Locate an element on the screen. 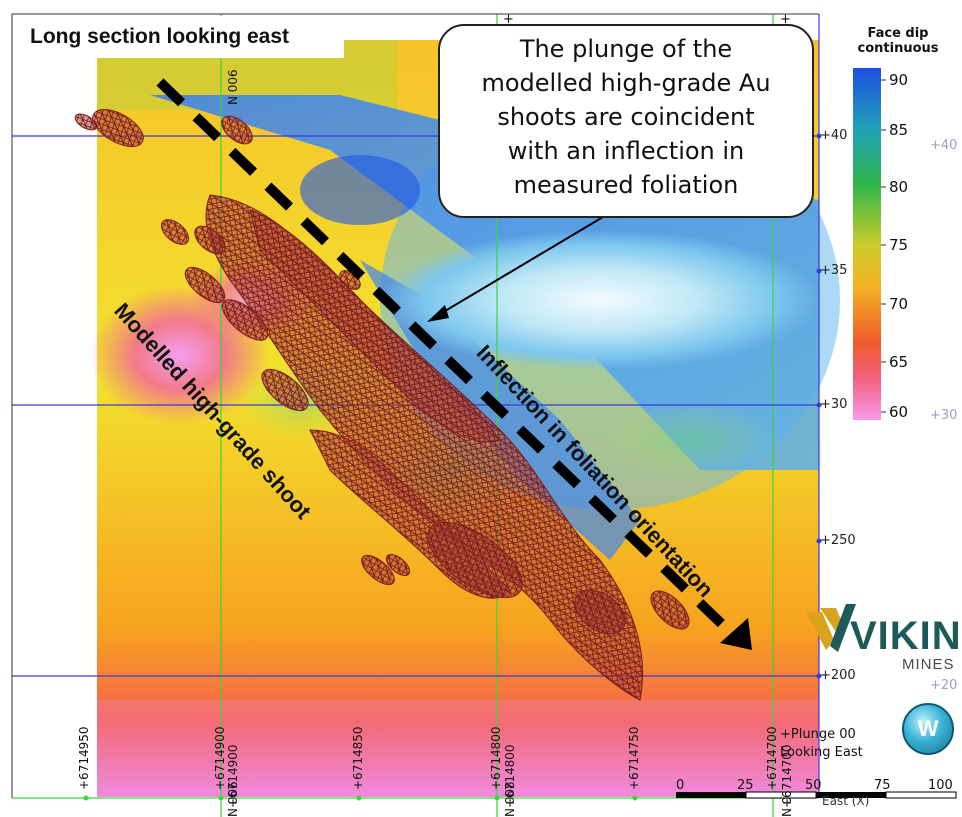  section-title: Long section looking east is located at coordinates (179, 37).